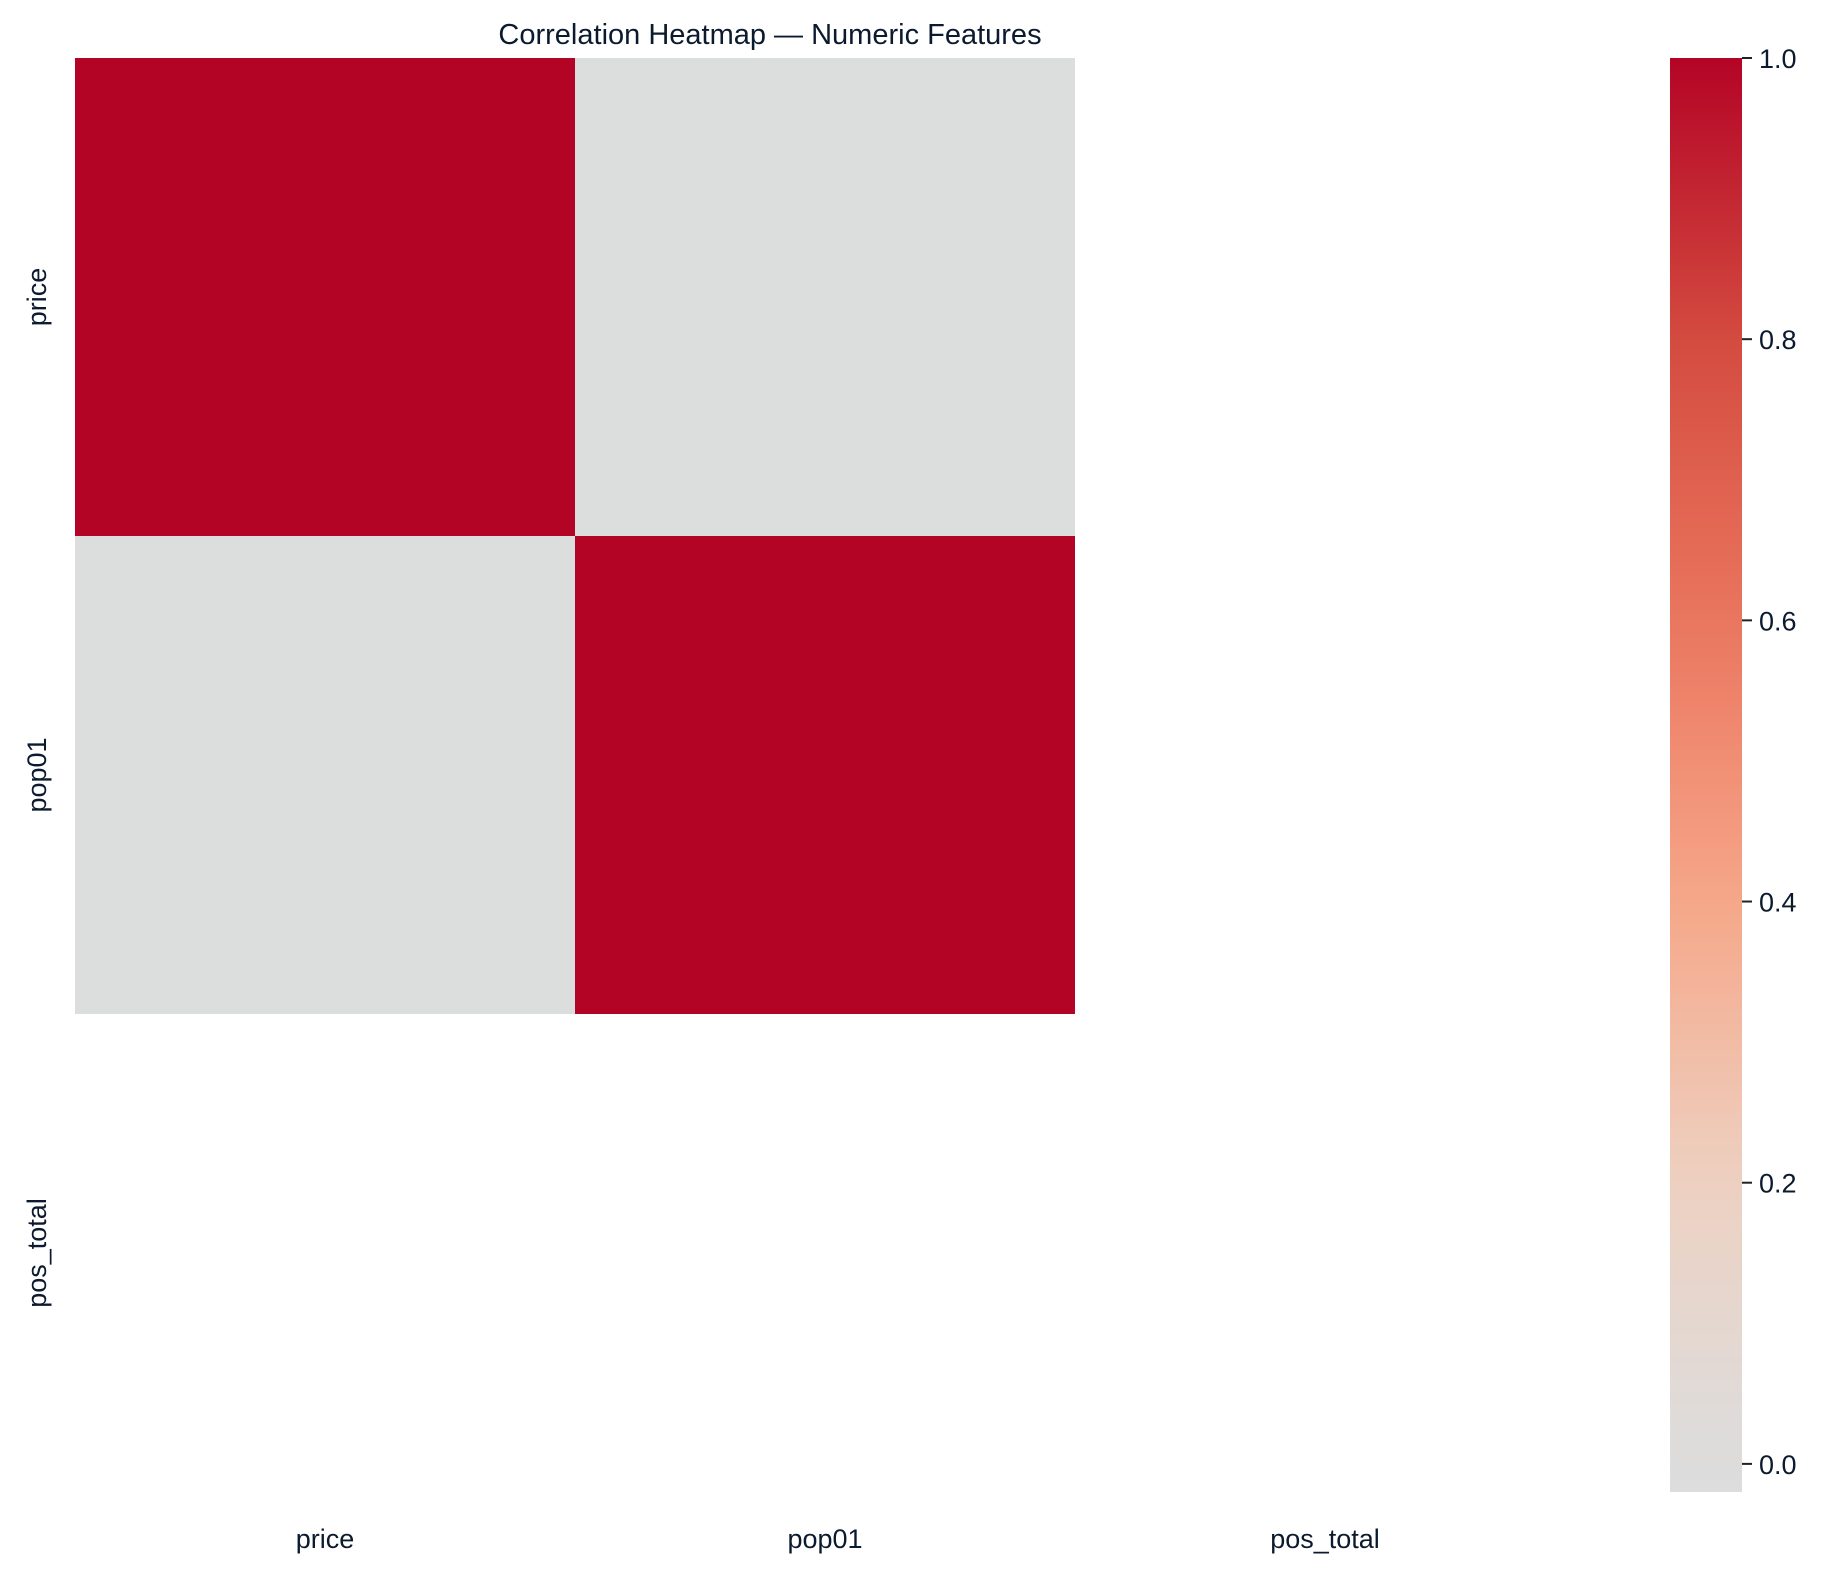 This screenshot has height=1573, width=1828. What do you see at coordinates (325, 297) in the screenshot?
I see `heatmap-cell-price-price` at bounding box center [325, 297].